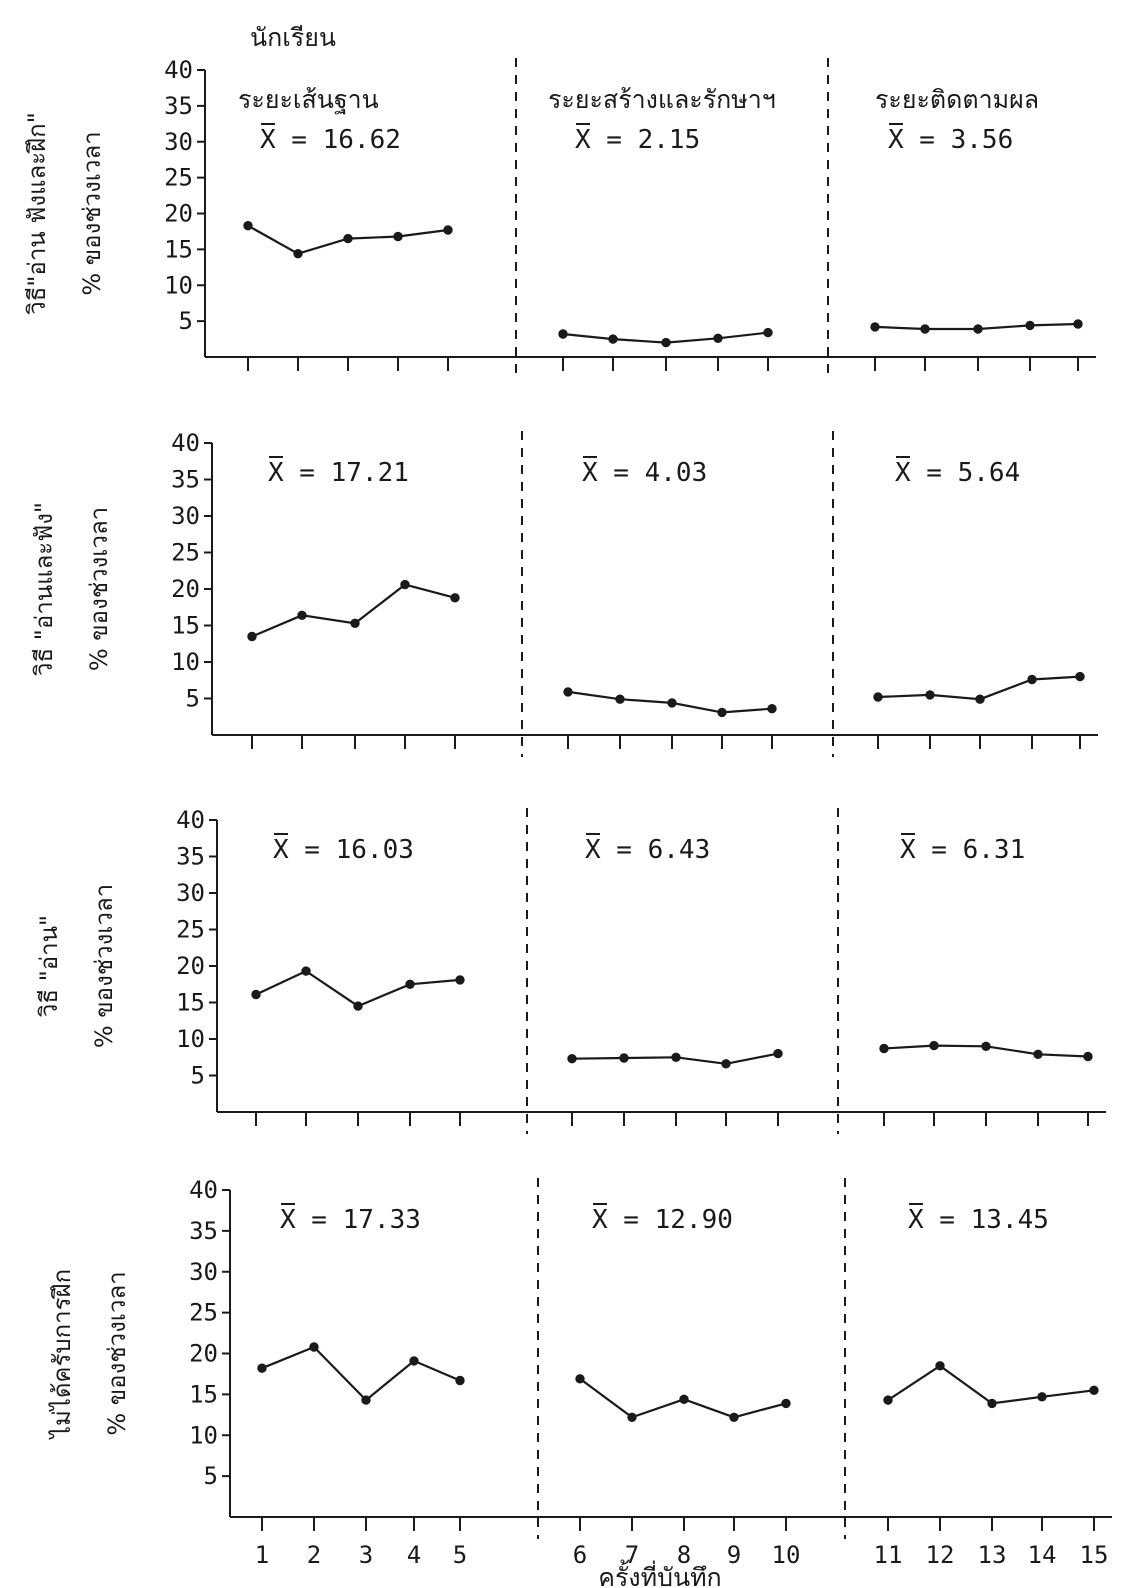 This screenshot has width=1138, height=1588. Describe the element at coordinates (330, 140) in the screenshot. I see `phase-mean-label: X = 16.62` at that location.